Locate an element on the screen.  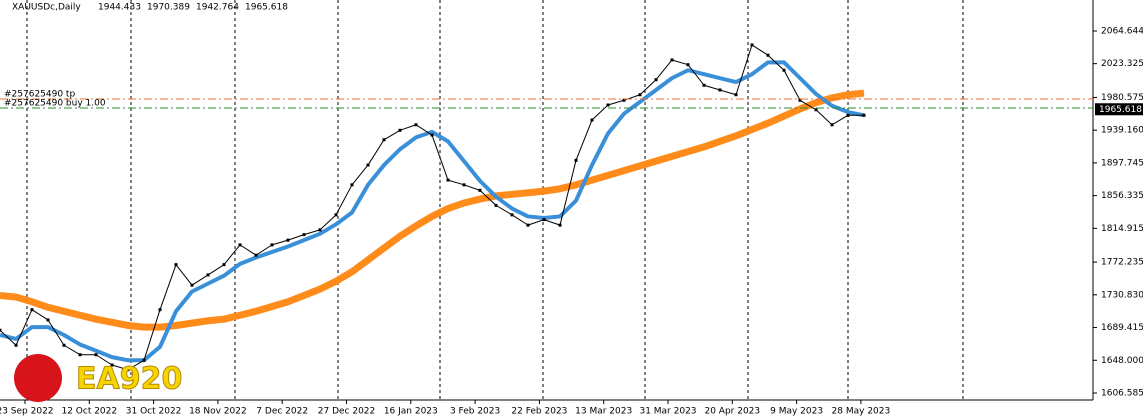
current-price-box is located at coordinates (1119, 109).